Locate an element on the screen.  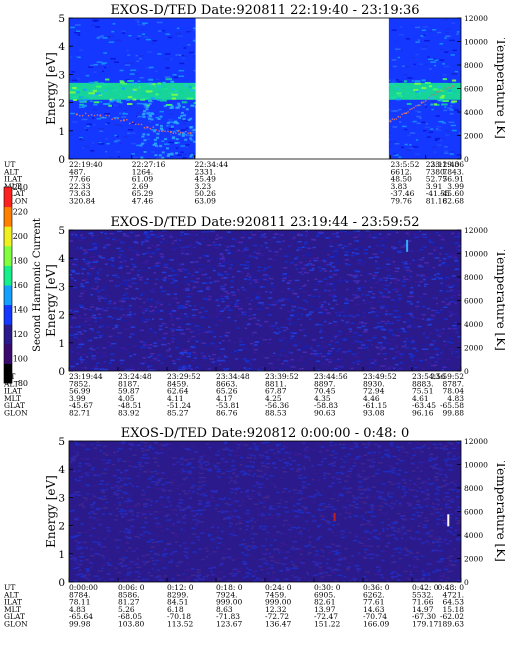
ephemeris-label: MLT is located at coordinates (12, 398).